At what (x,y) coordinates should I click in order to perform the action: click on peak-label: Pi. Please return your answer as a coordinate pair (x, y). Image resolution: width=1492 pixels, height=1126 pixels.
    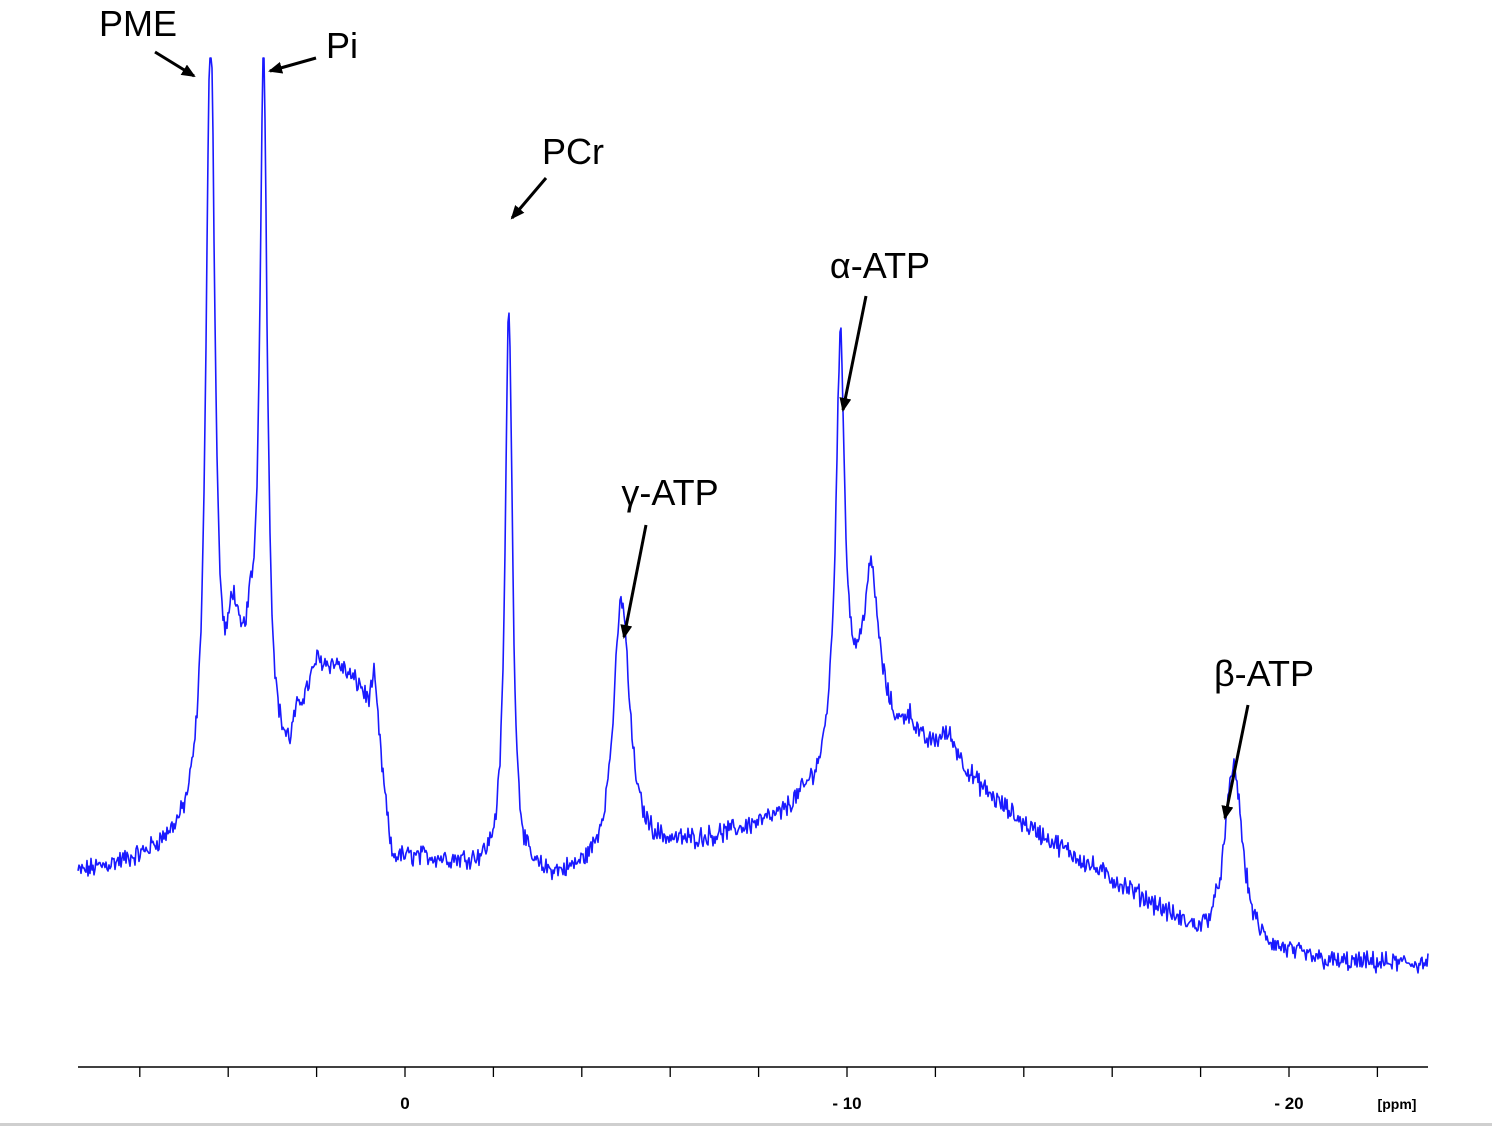
    Looking at the image, I should click on (342, 45).